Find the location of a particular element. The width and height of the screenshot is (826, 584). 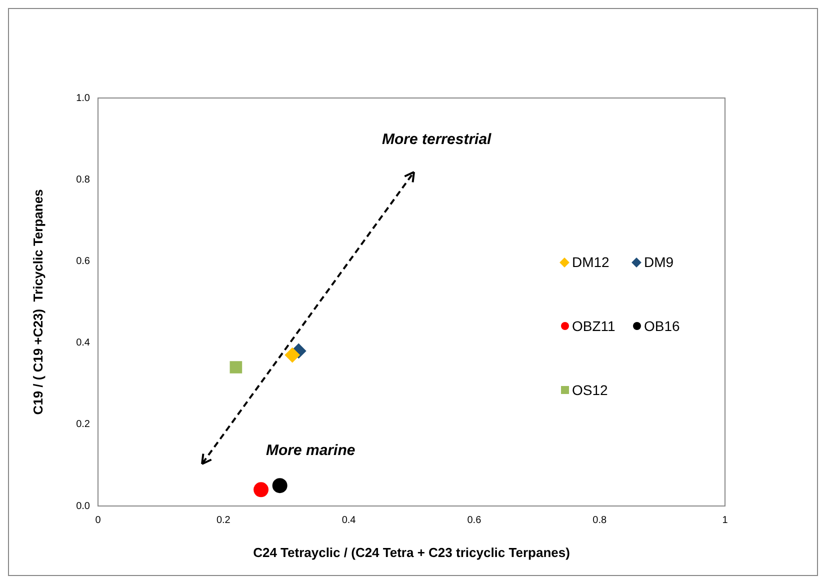

x-tick-label: 0.4 is located at coordinates (349, 520).